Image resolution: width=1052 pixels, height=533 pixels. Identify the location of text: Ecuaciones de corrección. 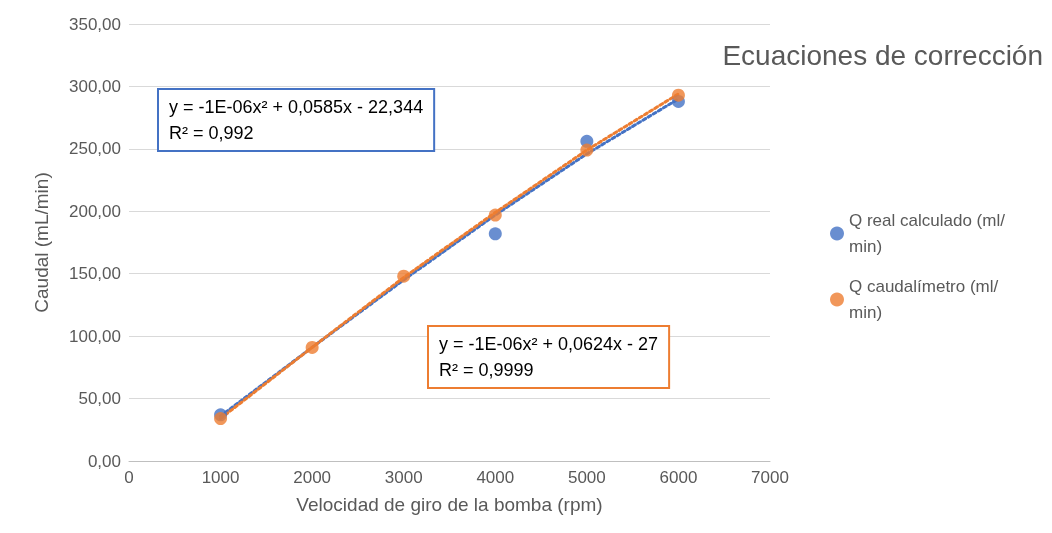
(883, 55).